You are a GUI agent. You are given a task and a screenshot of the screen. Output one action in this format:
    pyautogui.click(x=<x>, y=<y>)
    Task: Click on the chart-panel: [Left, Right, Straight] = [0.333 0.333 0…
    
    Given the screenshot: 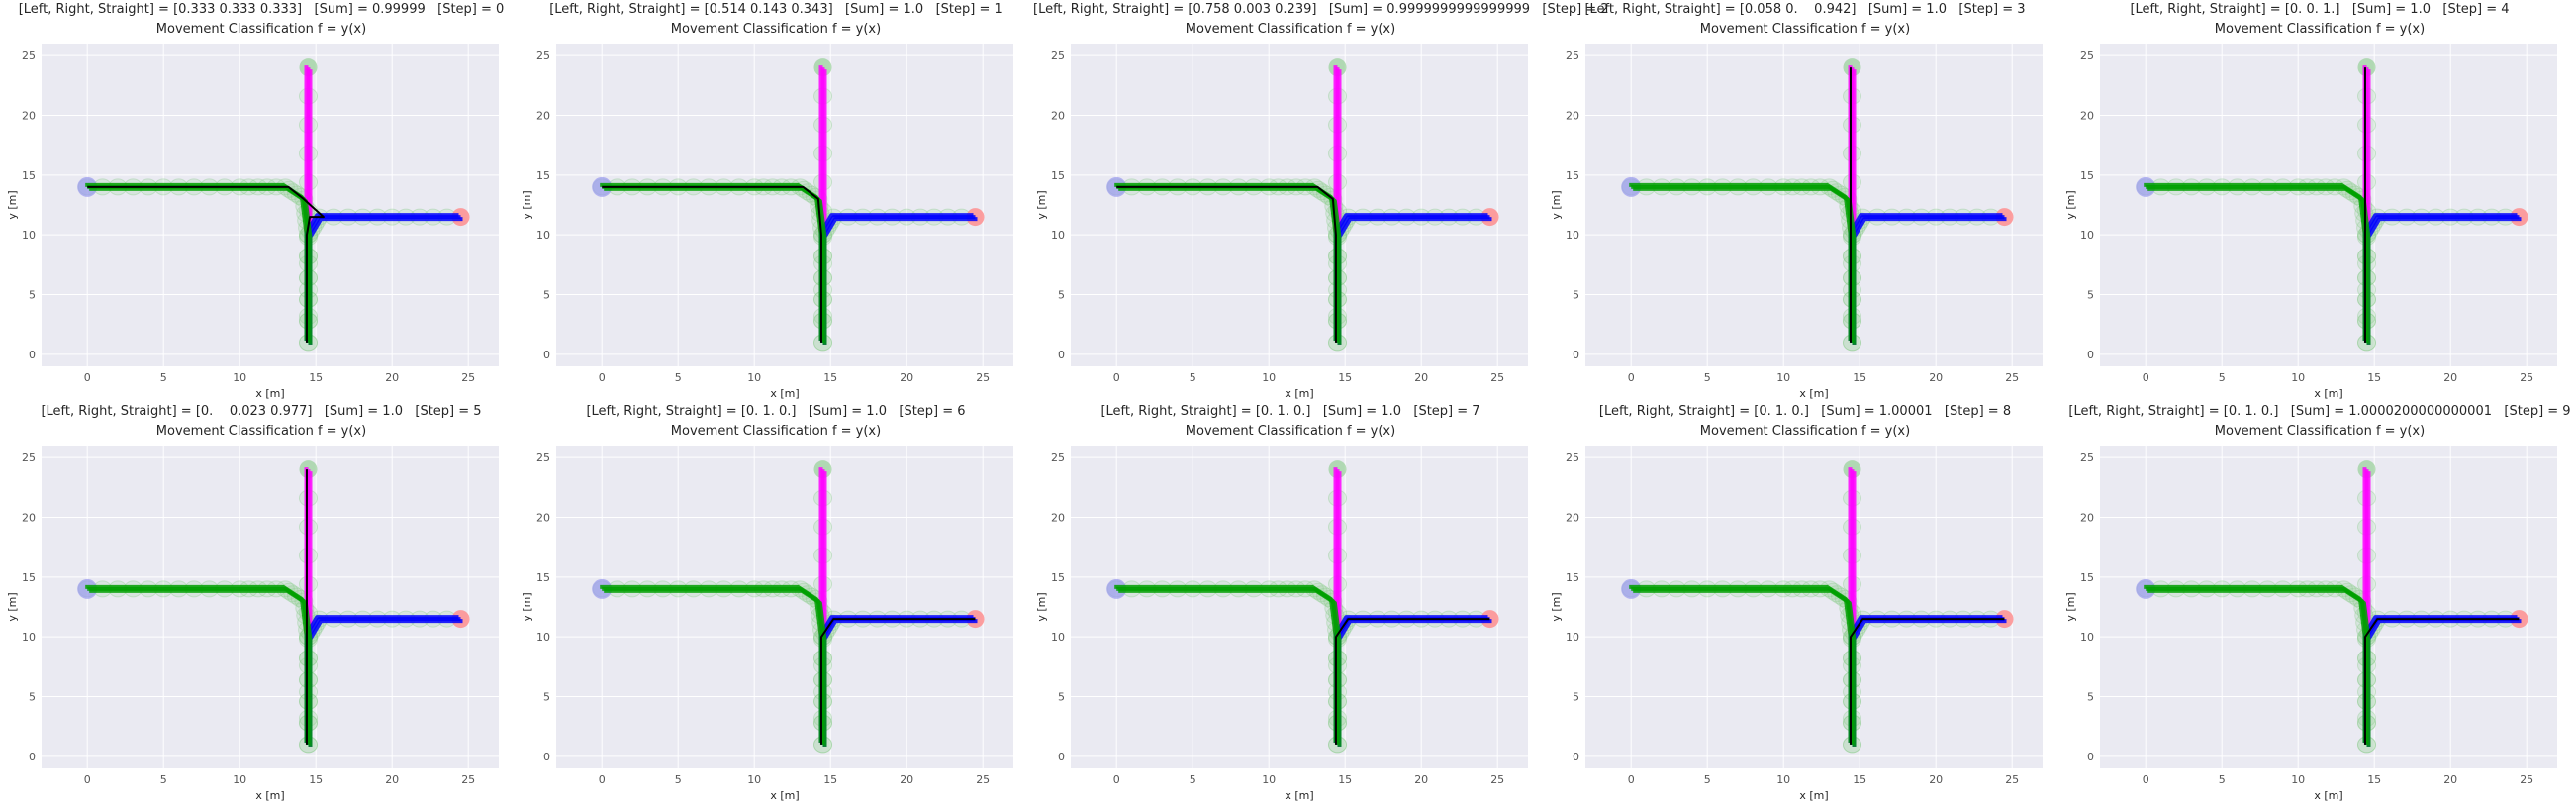 What is the action you would take?
    pyautogui.click(x=261, y=201)
    